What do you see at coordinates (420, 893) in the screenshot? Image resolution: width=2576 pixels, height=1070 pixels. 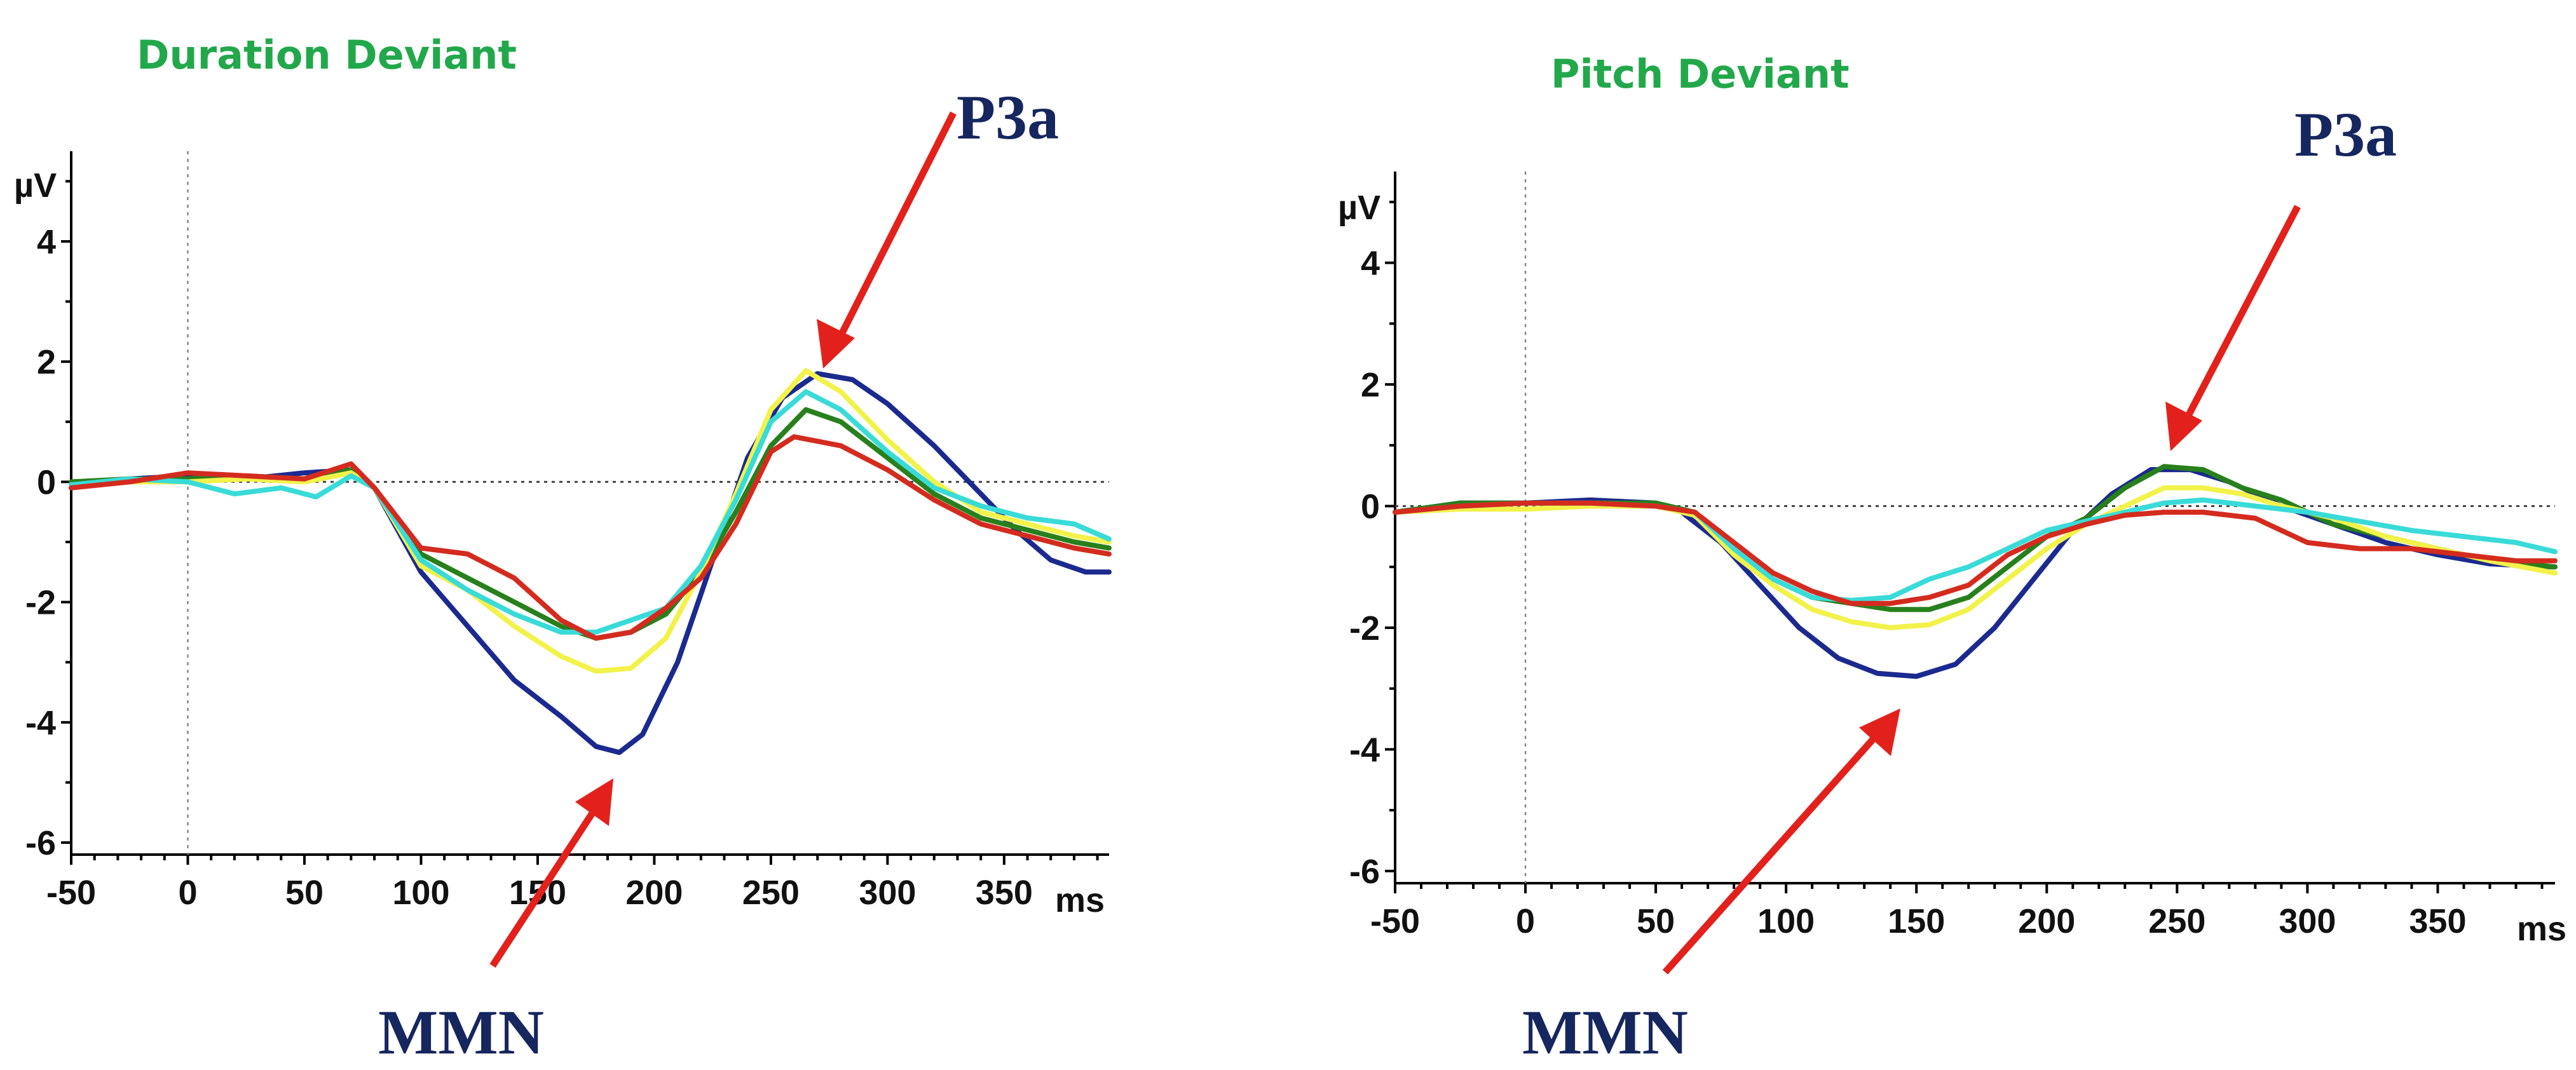 I see `x-tick-label-duration: 100` at bounding box center [420, 893].